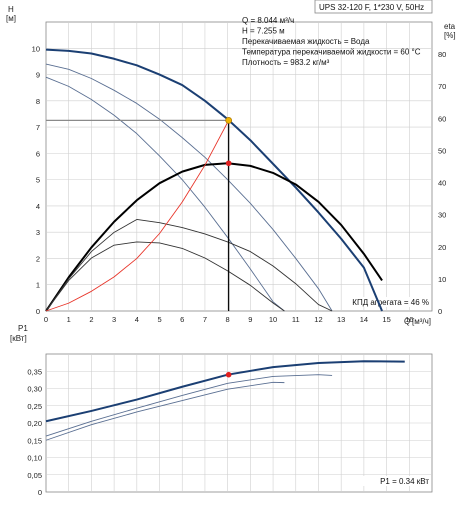  I want to click on x-tick-label: 0, so click(46, 319).